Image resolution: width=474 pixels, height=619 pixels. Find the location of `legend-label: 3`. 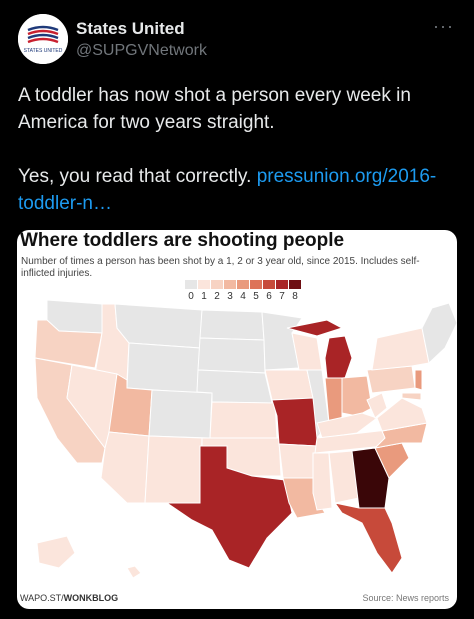

legend-label: 3 is located at coordinates (230, 296).